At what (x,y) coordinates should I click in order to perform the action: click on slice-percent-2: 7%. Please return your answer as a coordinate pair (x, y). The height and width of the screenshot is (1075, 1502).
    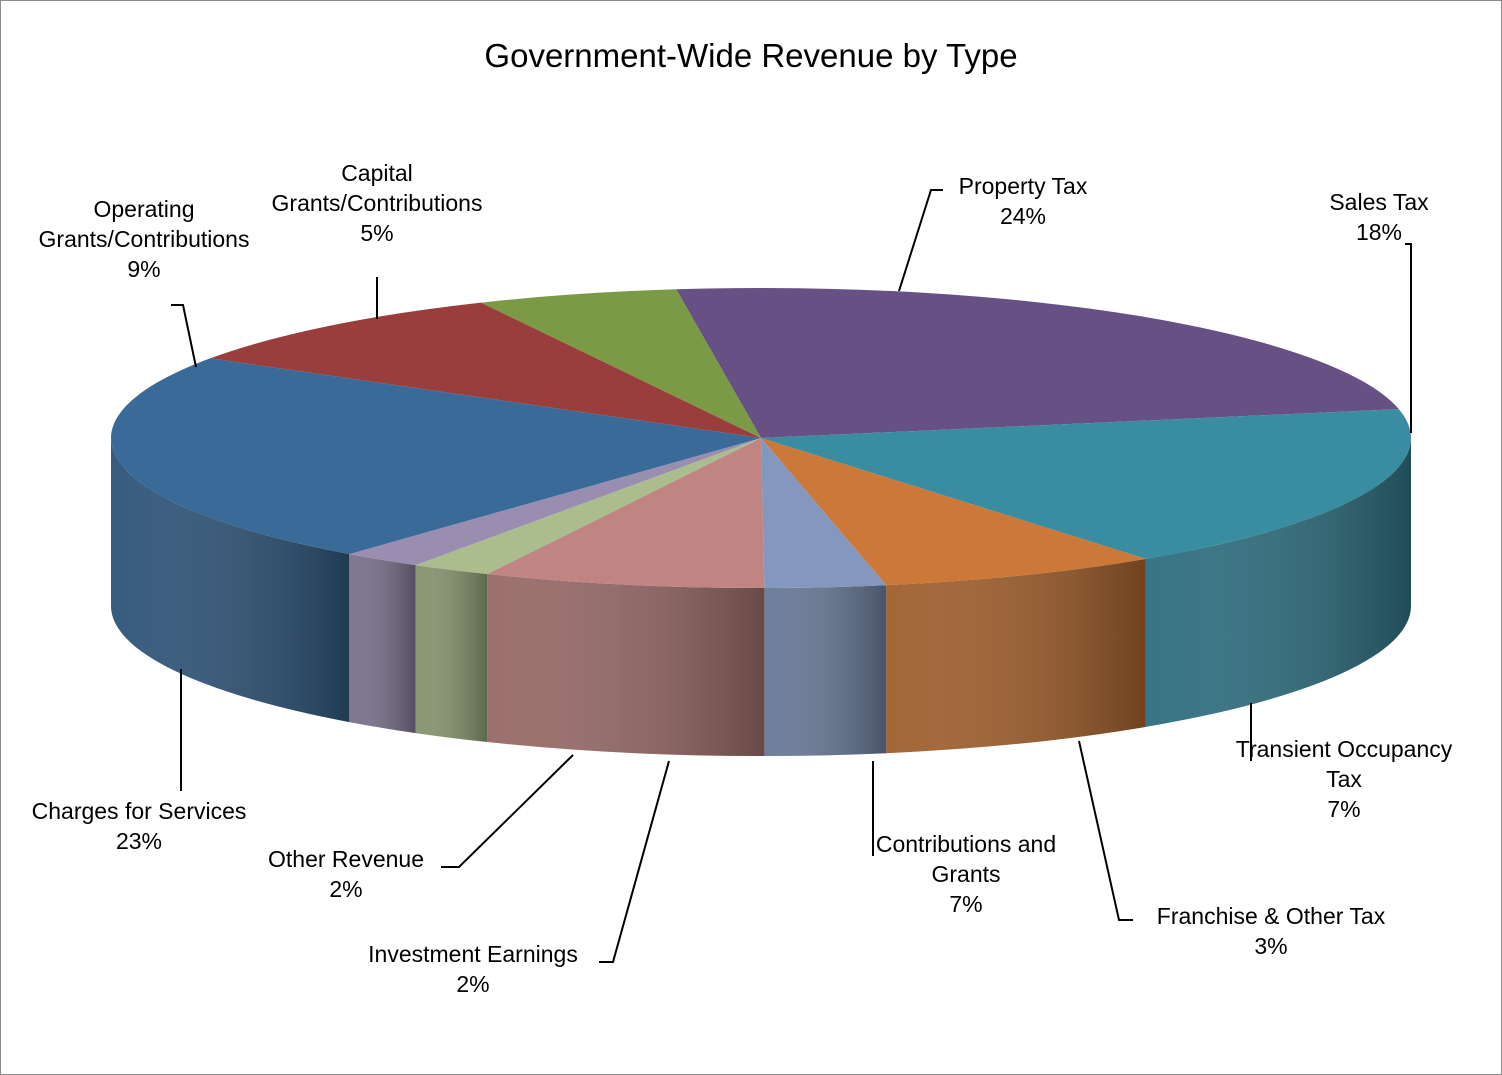
    Looking at the image, I should click on (1343, 809).